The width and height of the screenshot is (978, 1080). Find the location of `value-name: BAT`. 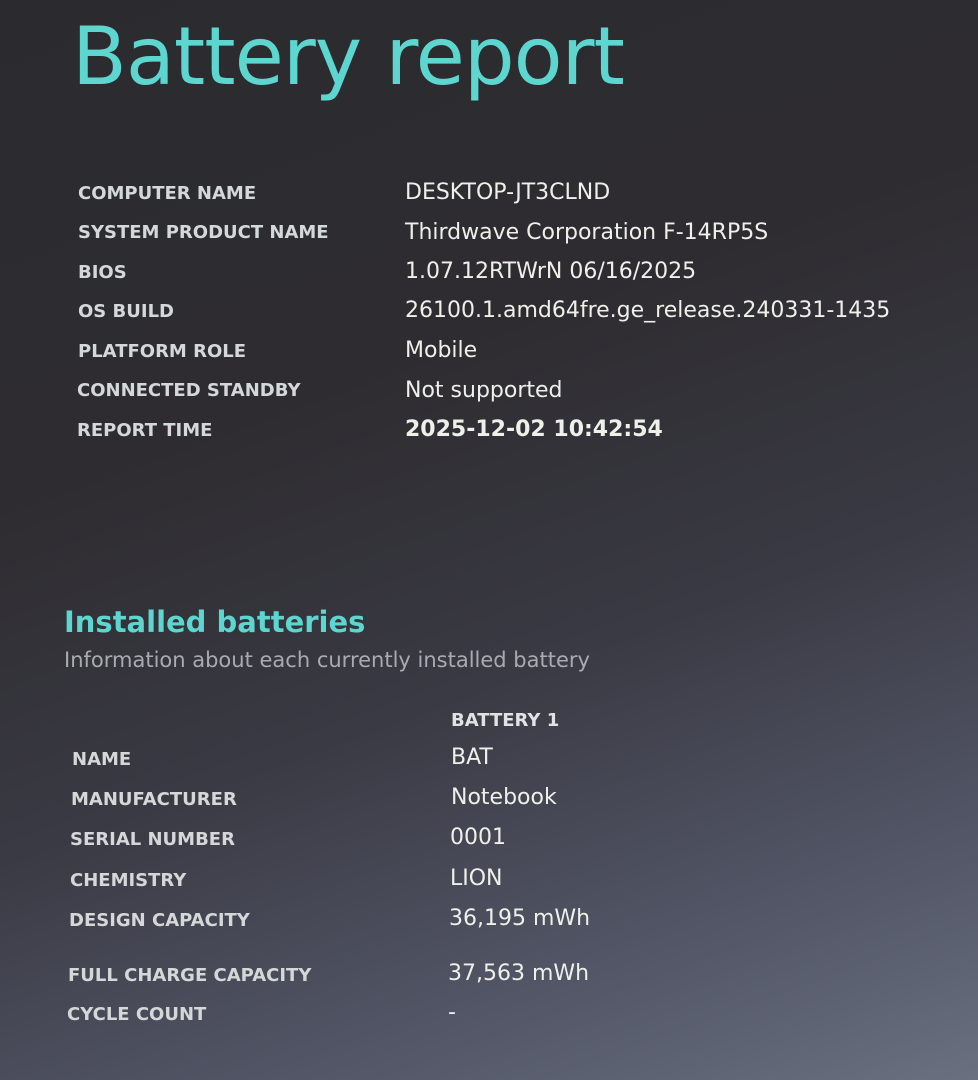

value-name: BAT is located at coordinates (472, 757).